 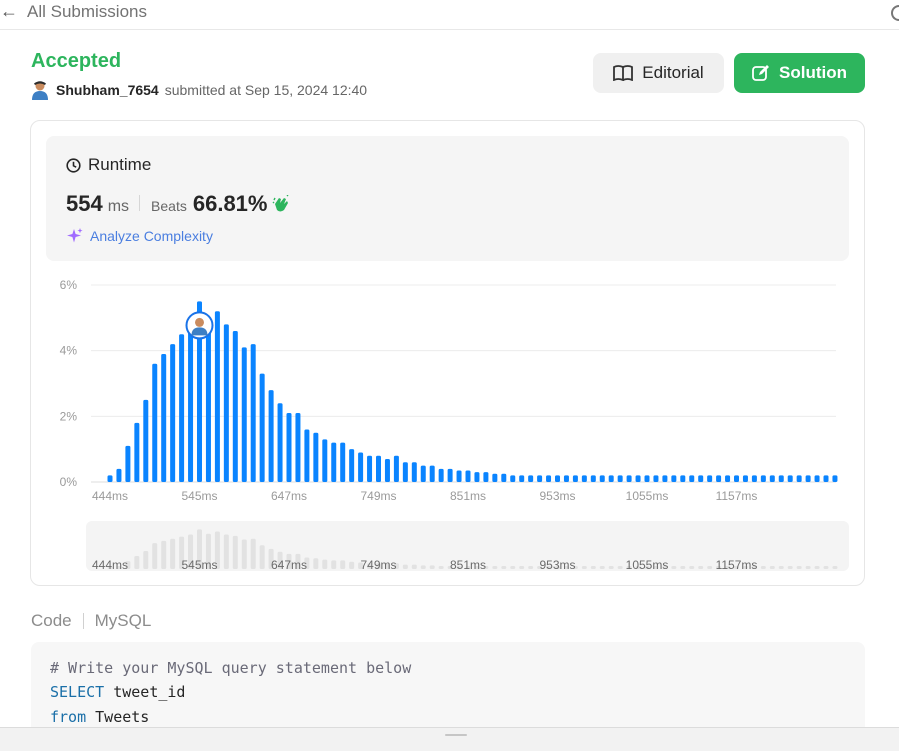 I want to click on analyze-label: Analyze Complexity, so click(x=151, y=236).